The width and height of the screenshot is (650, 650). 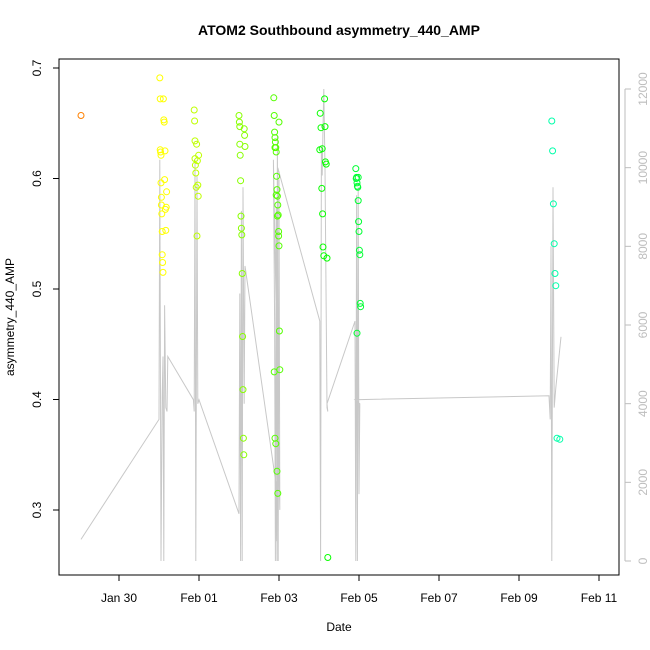 I want to click on x-tick-label: Feb 09, so click(x=519, y=598).